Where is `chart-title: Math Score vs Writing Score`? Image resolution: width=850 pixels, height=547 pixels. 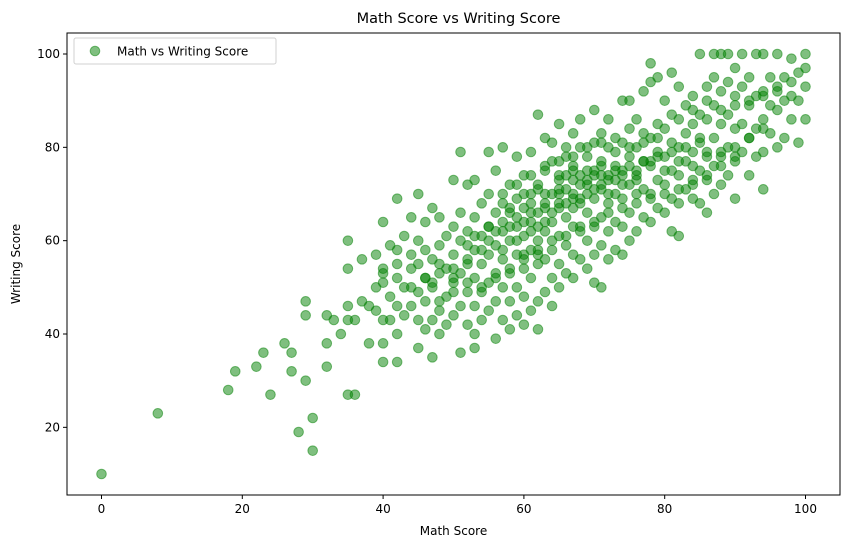
chart-title: Math Score vs Writing Score is located at coordinates (459, 19).